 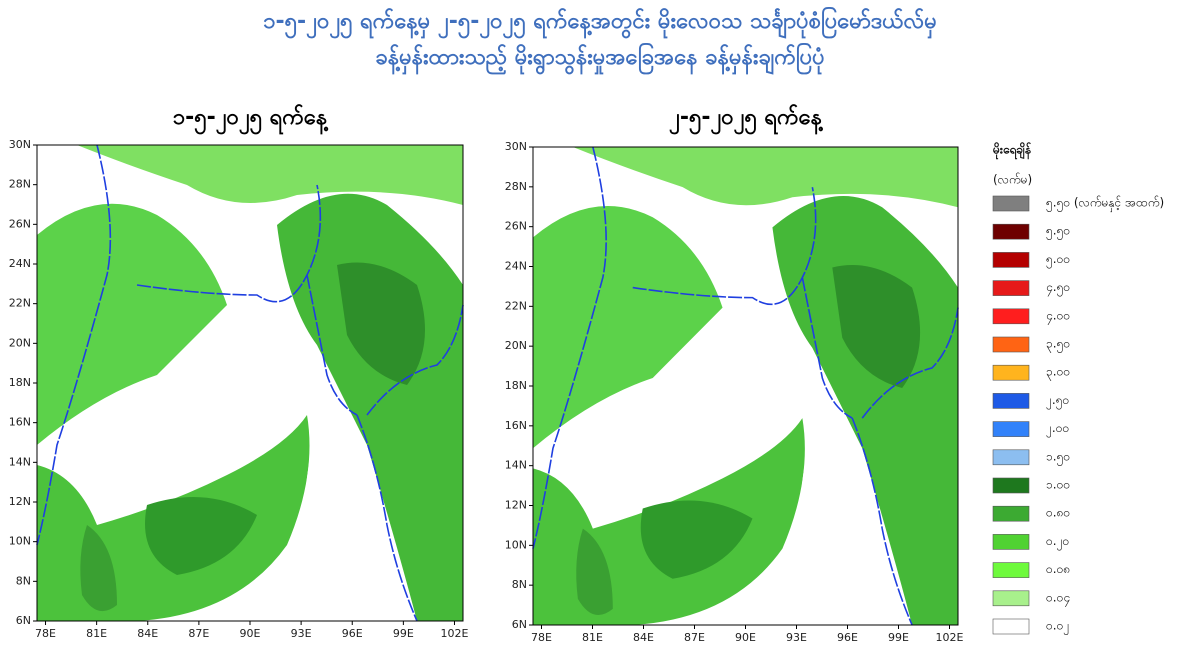 What do you see at coordinates (1058, 288) in the screenshot?
I see `legend-label: ၄.၅၀` at bounding box center [1058, 288].